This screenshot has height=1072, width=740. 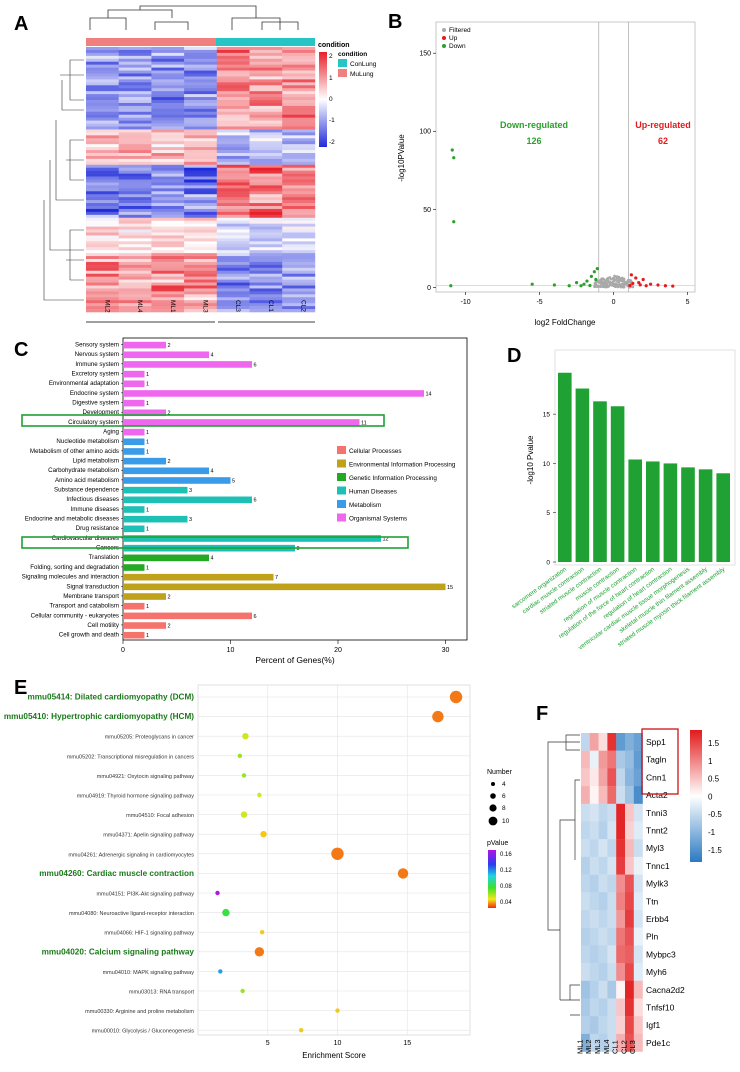 I want to click on up-point, so click(x=673, y=286).